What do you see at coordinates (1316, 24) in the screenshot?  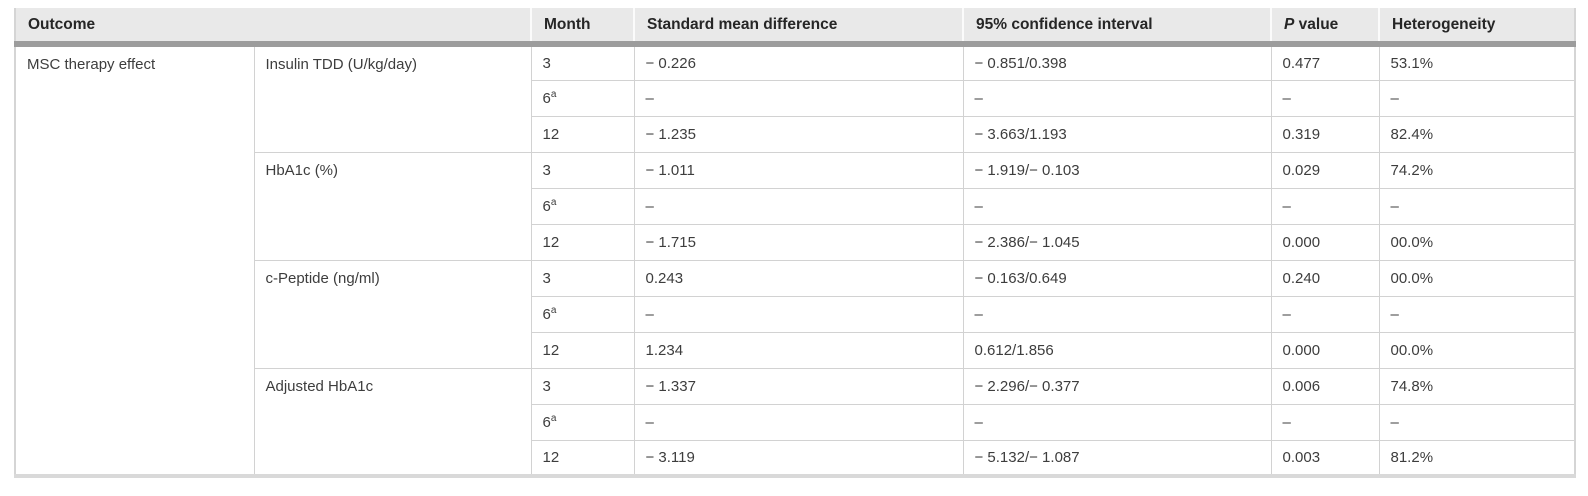 I see `p-value-rest: value` at bounding box center [1316, 24].